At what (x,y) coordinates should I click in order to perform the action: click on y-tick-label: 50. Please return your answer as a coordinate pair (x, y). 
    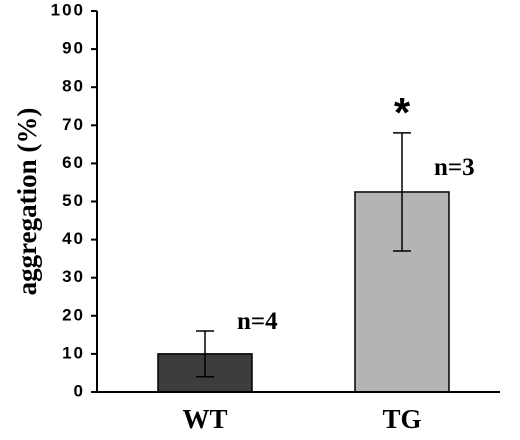
    Looking at the image, I should click on (73, 200).